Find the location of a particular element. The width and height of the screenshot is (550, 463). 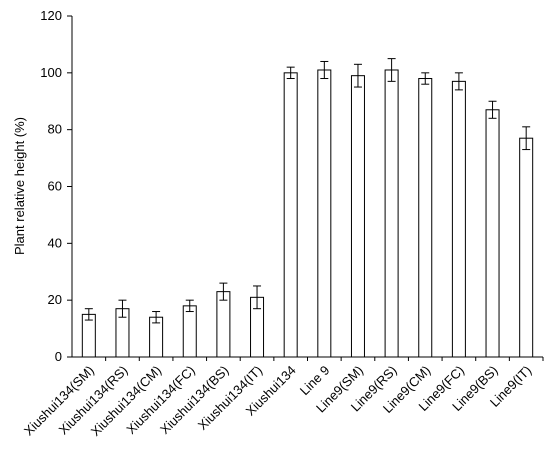

y-tick-label: 20 is located at coordinates (55, 299).